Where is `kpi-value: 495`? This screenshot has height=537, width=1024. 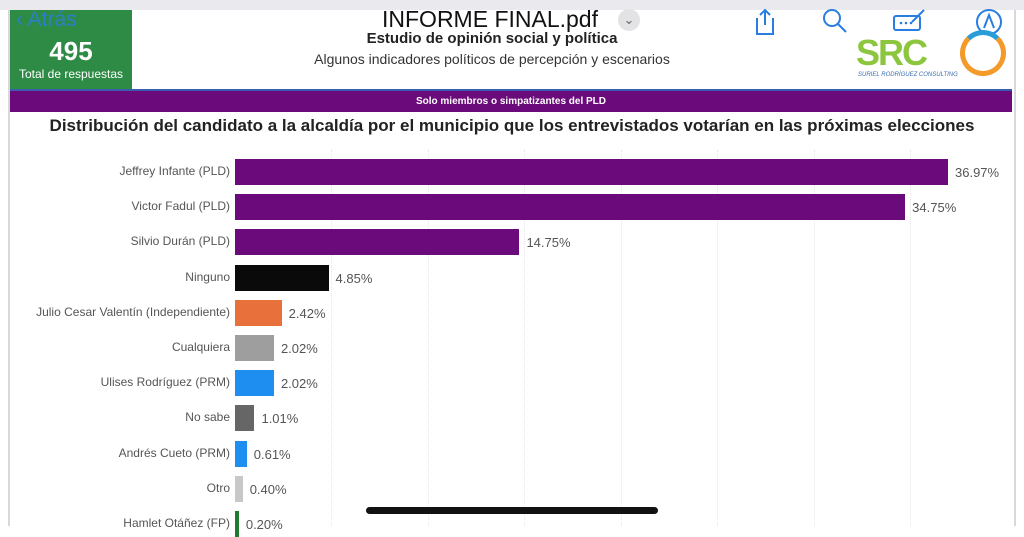 kpi-value: 495 is located at coordinates (71, 51).